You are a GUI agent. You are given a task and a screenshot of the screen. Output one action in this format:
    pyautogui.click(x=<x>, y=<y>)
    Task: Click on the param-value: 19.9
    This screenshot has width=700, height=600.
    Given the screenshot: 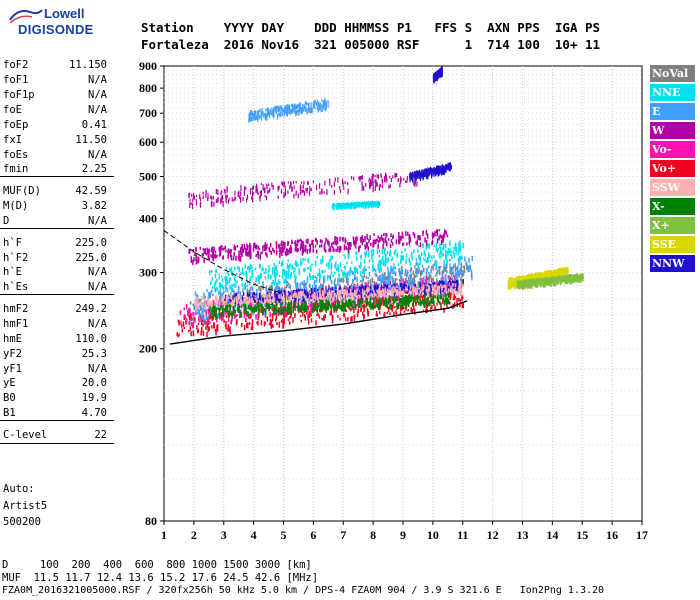 What is the action you would take?
    pyautogui.click(x=94, y=398)
    